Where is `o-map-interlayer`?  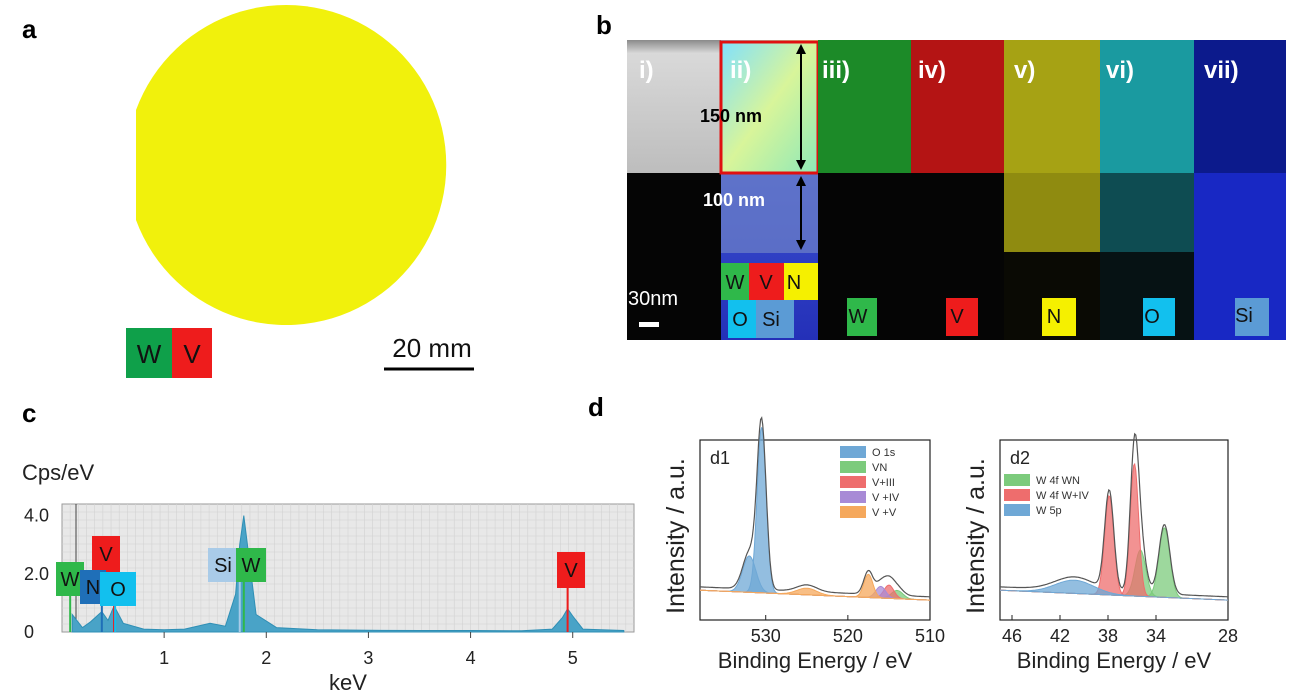
o-map-interlayer is located at coordinates (1147, 212).